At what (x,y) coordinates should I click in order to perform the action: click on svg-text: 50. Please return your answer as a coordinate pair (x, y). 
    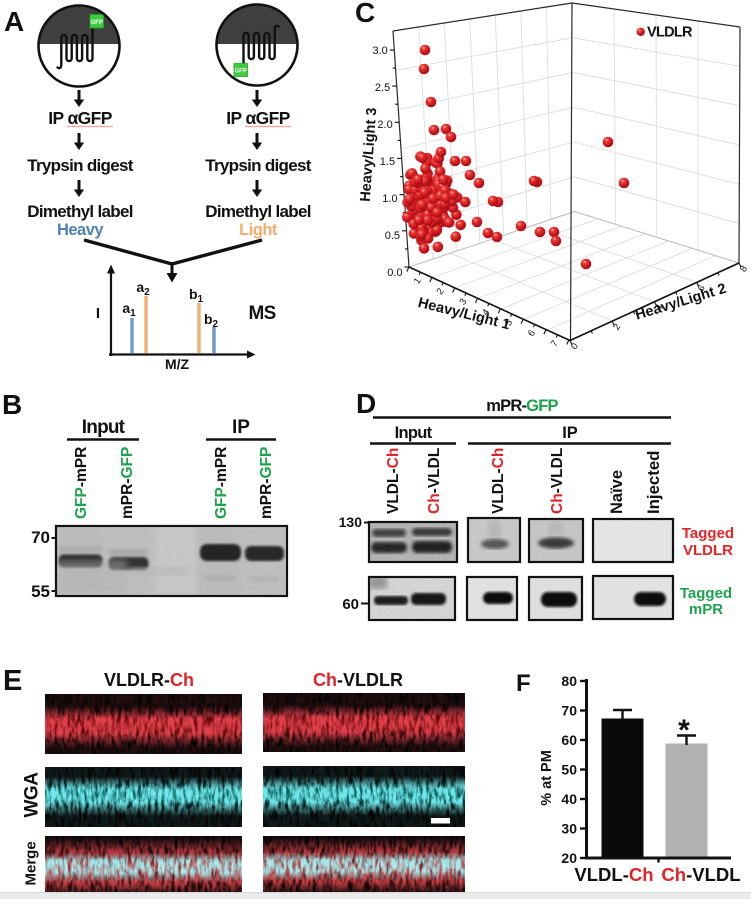
    Looking at the image, I should click on (569, 770).